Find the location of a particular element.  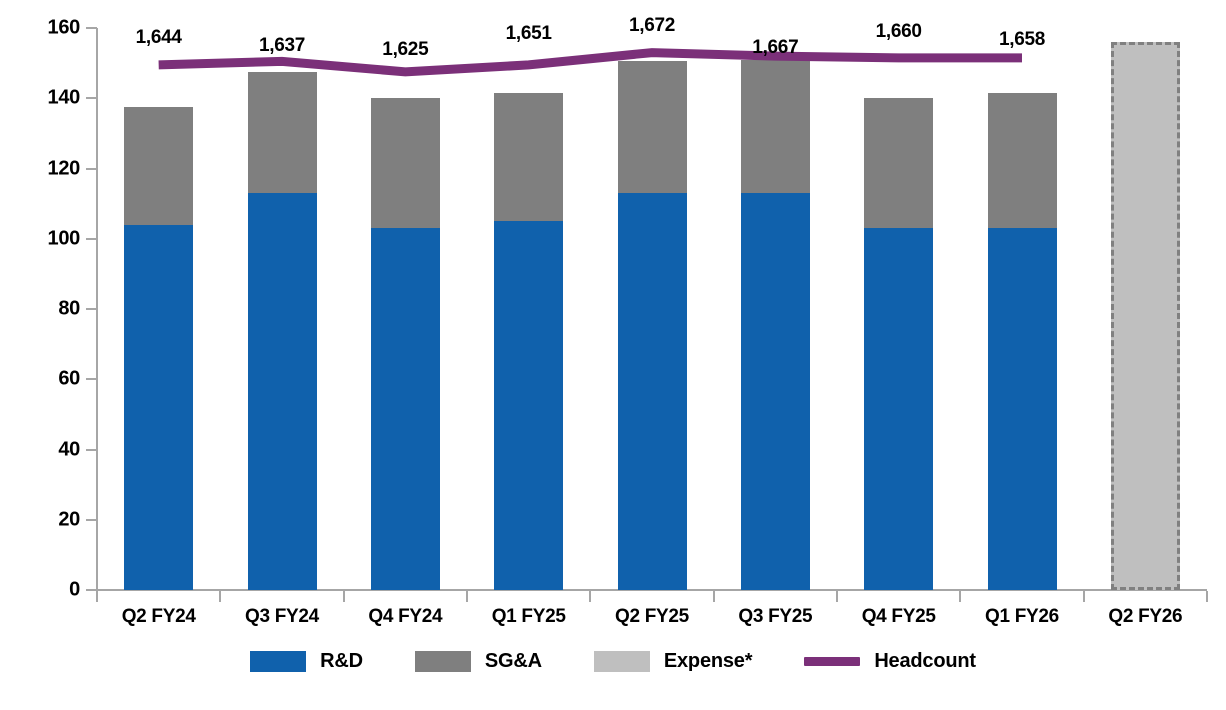

headcount-data-label: 1,658 is located at coordinates (1022, 39).